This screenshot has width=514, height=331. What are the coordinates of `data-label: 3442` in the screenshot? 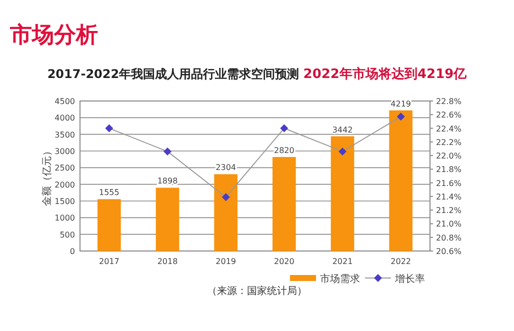 It's located at (342, 129).